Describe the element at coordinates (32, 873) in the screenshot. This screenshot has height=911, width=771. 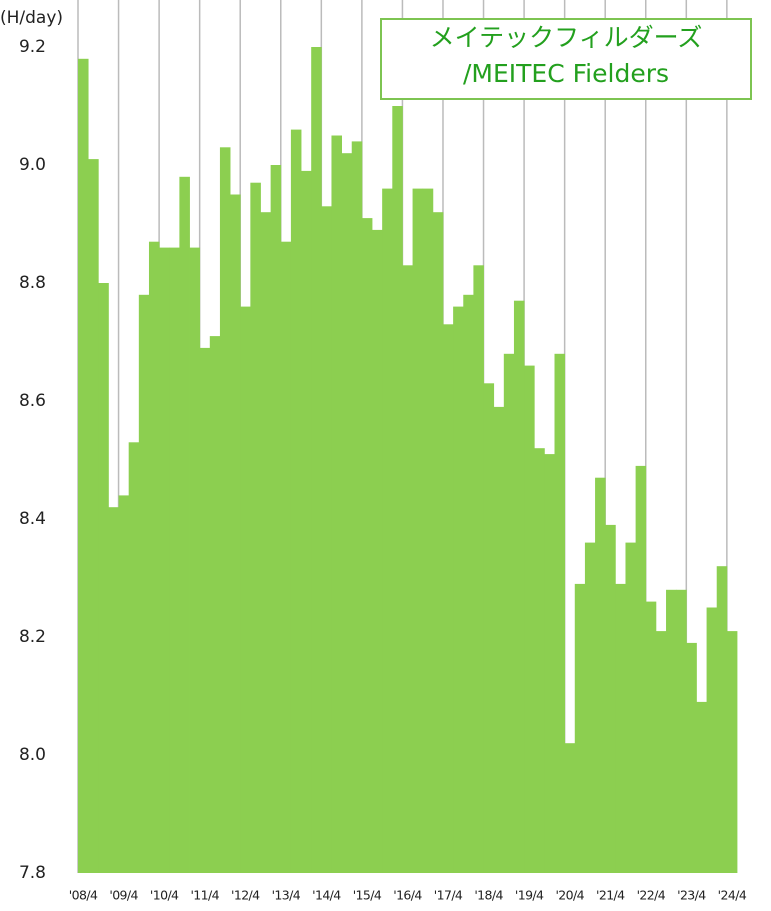
I see `y-tick-label: 7.8` at that location.